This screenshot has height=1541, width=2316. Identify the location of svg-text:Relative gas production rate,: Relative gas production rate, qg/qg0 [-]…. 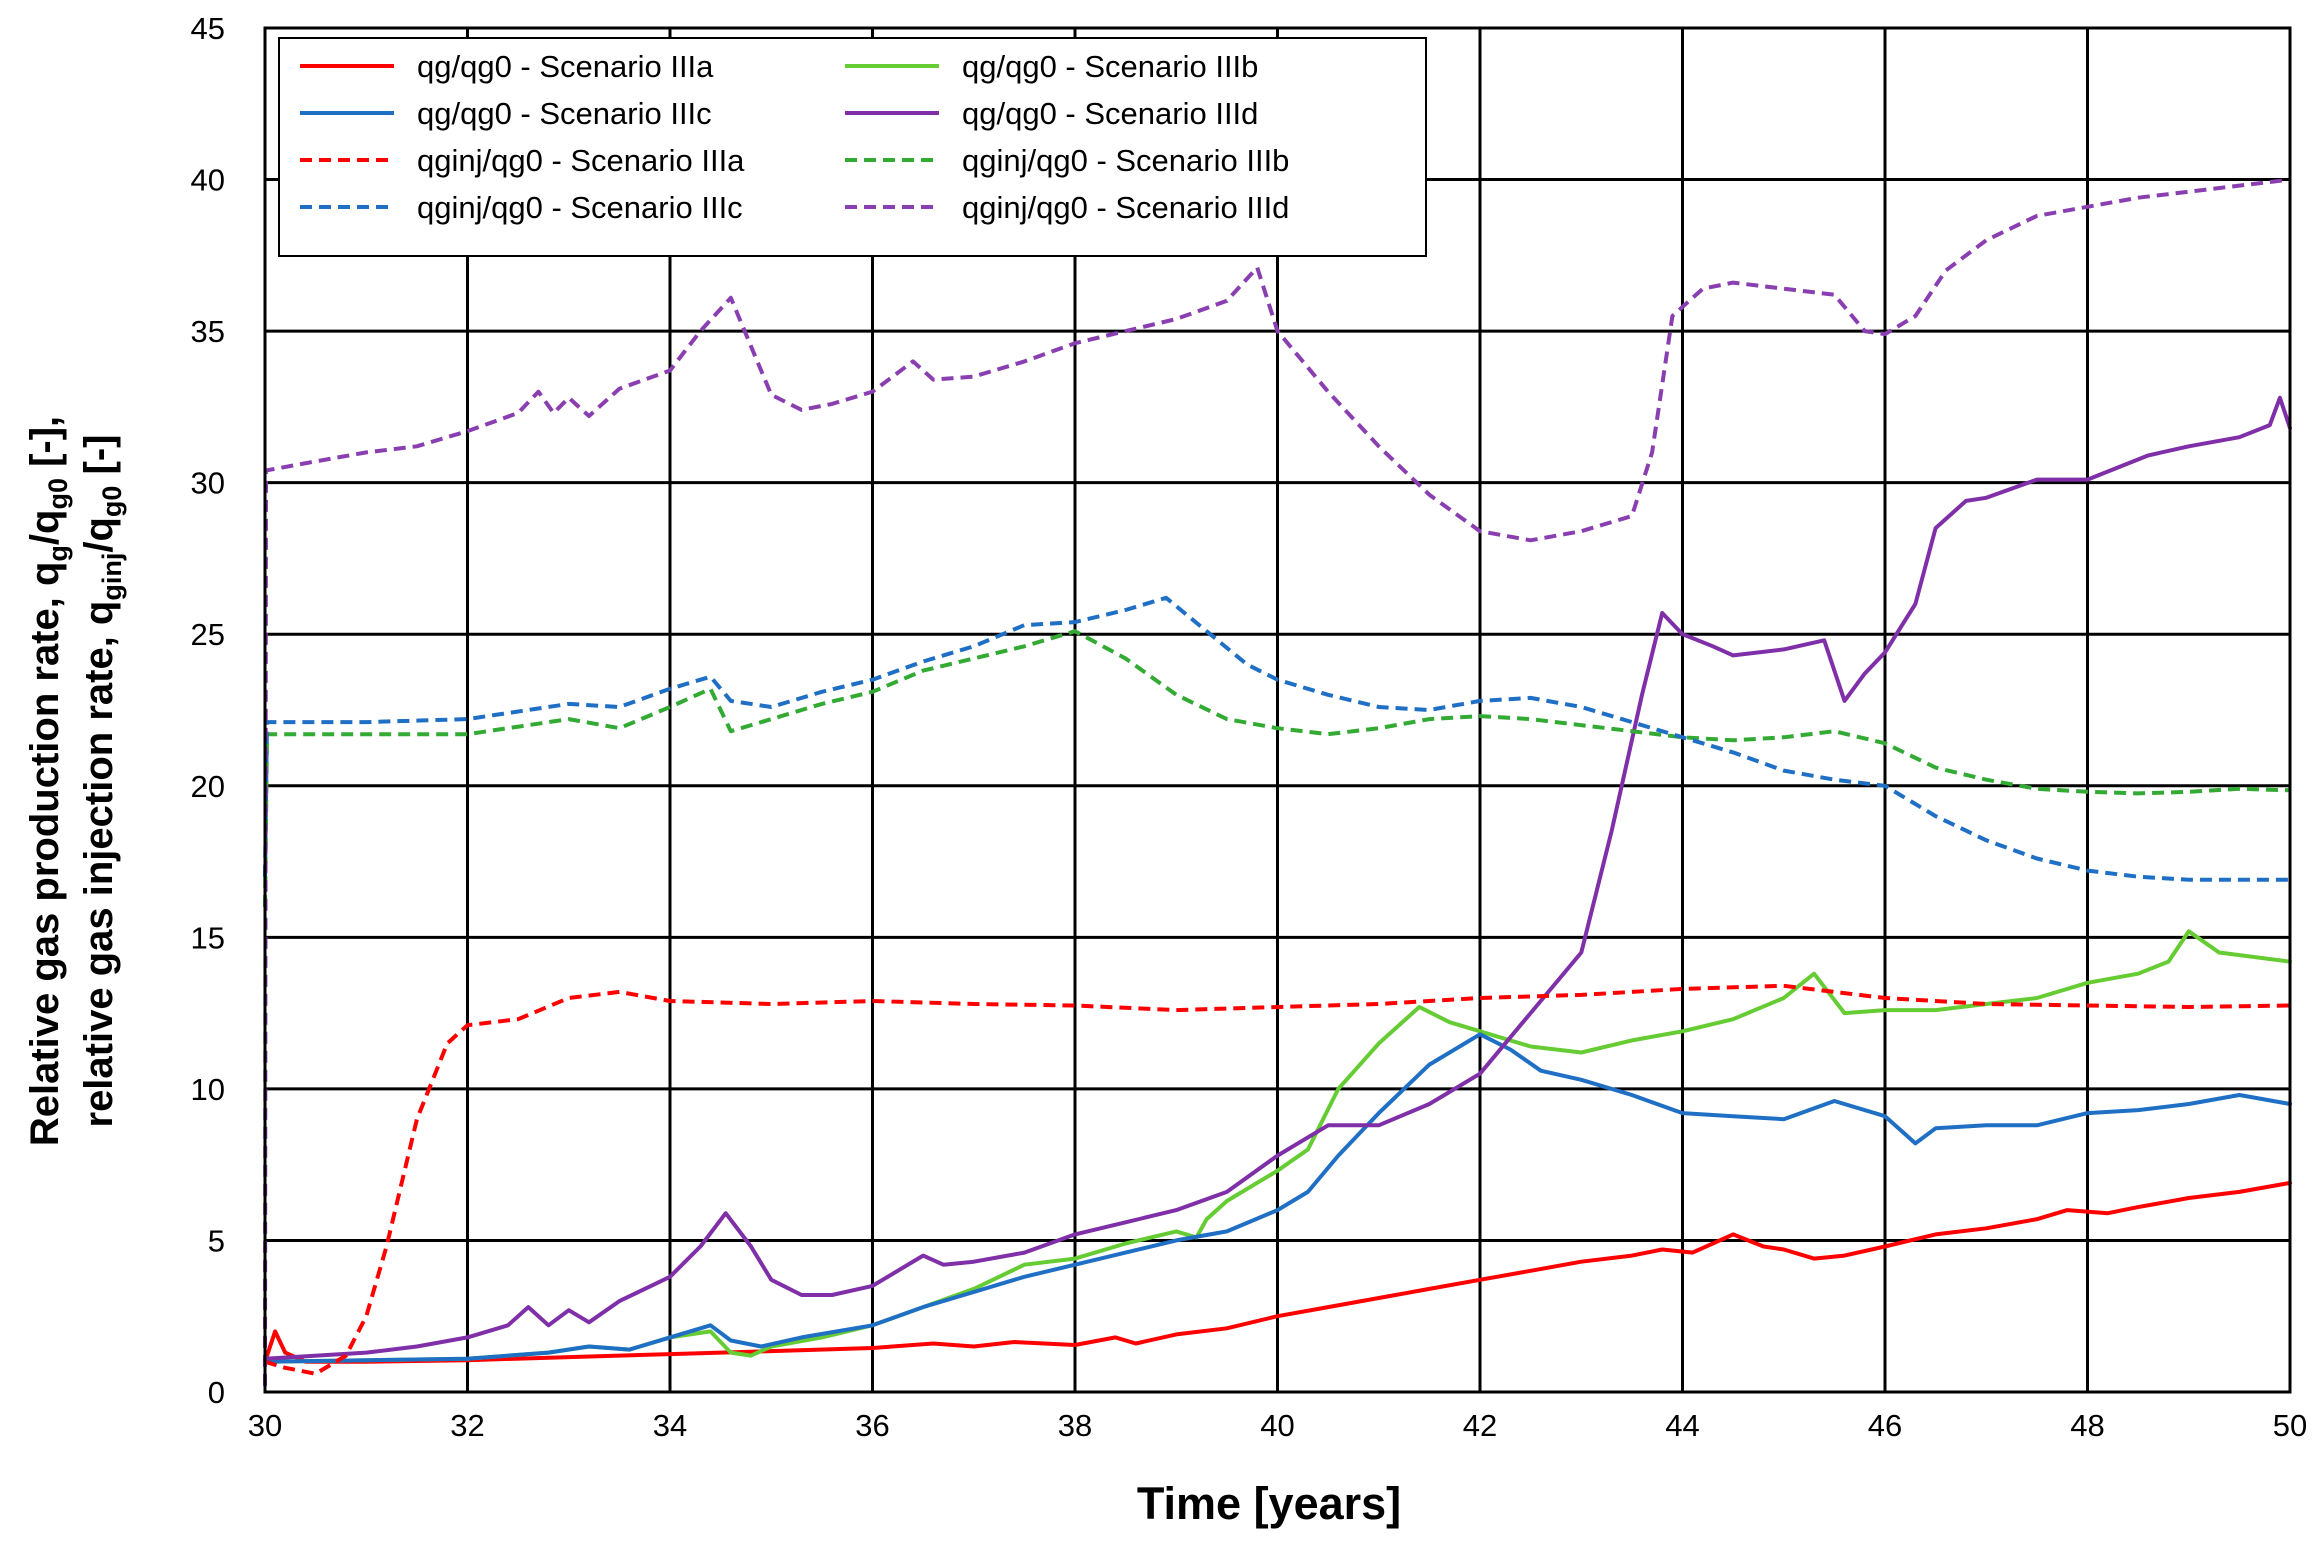
(48, 781).